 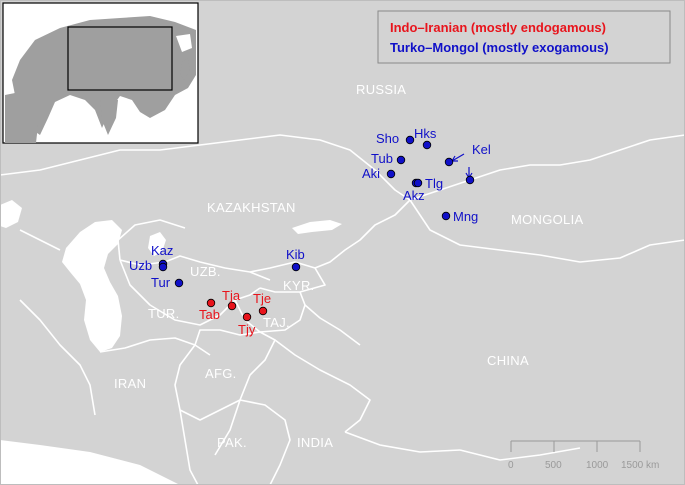 What do you see at coordinates (499, 47) in the screenshot?
I see `legend-turko-mongol: Turko–Mongol (mostly exogamous)` at bounding box center [499, 47].